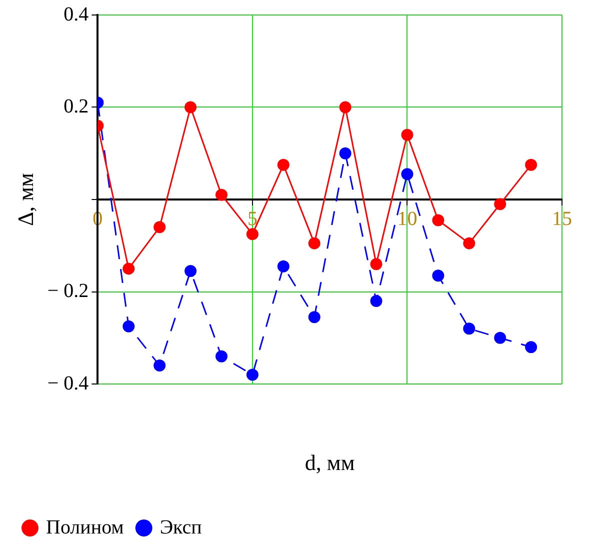  I want to click on legend-label: Эксп, so click(181, 527).